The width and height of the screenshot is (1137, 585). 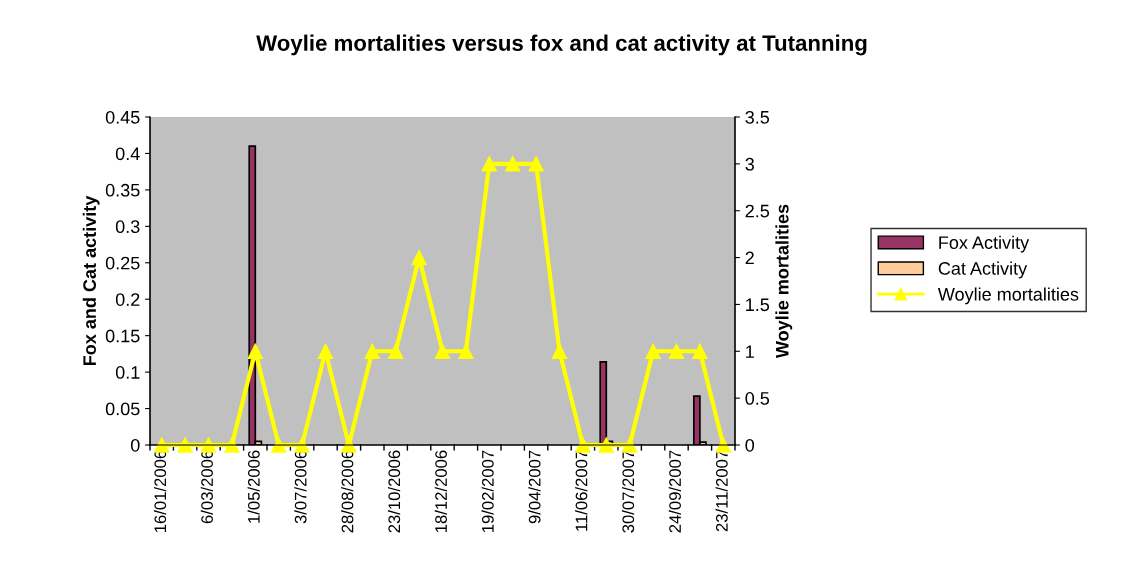 What do you see at coordinates (628, 491) in the screenshot?
I see `x-tick-label: 30/07/2007` at bounding box center [628, 491].